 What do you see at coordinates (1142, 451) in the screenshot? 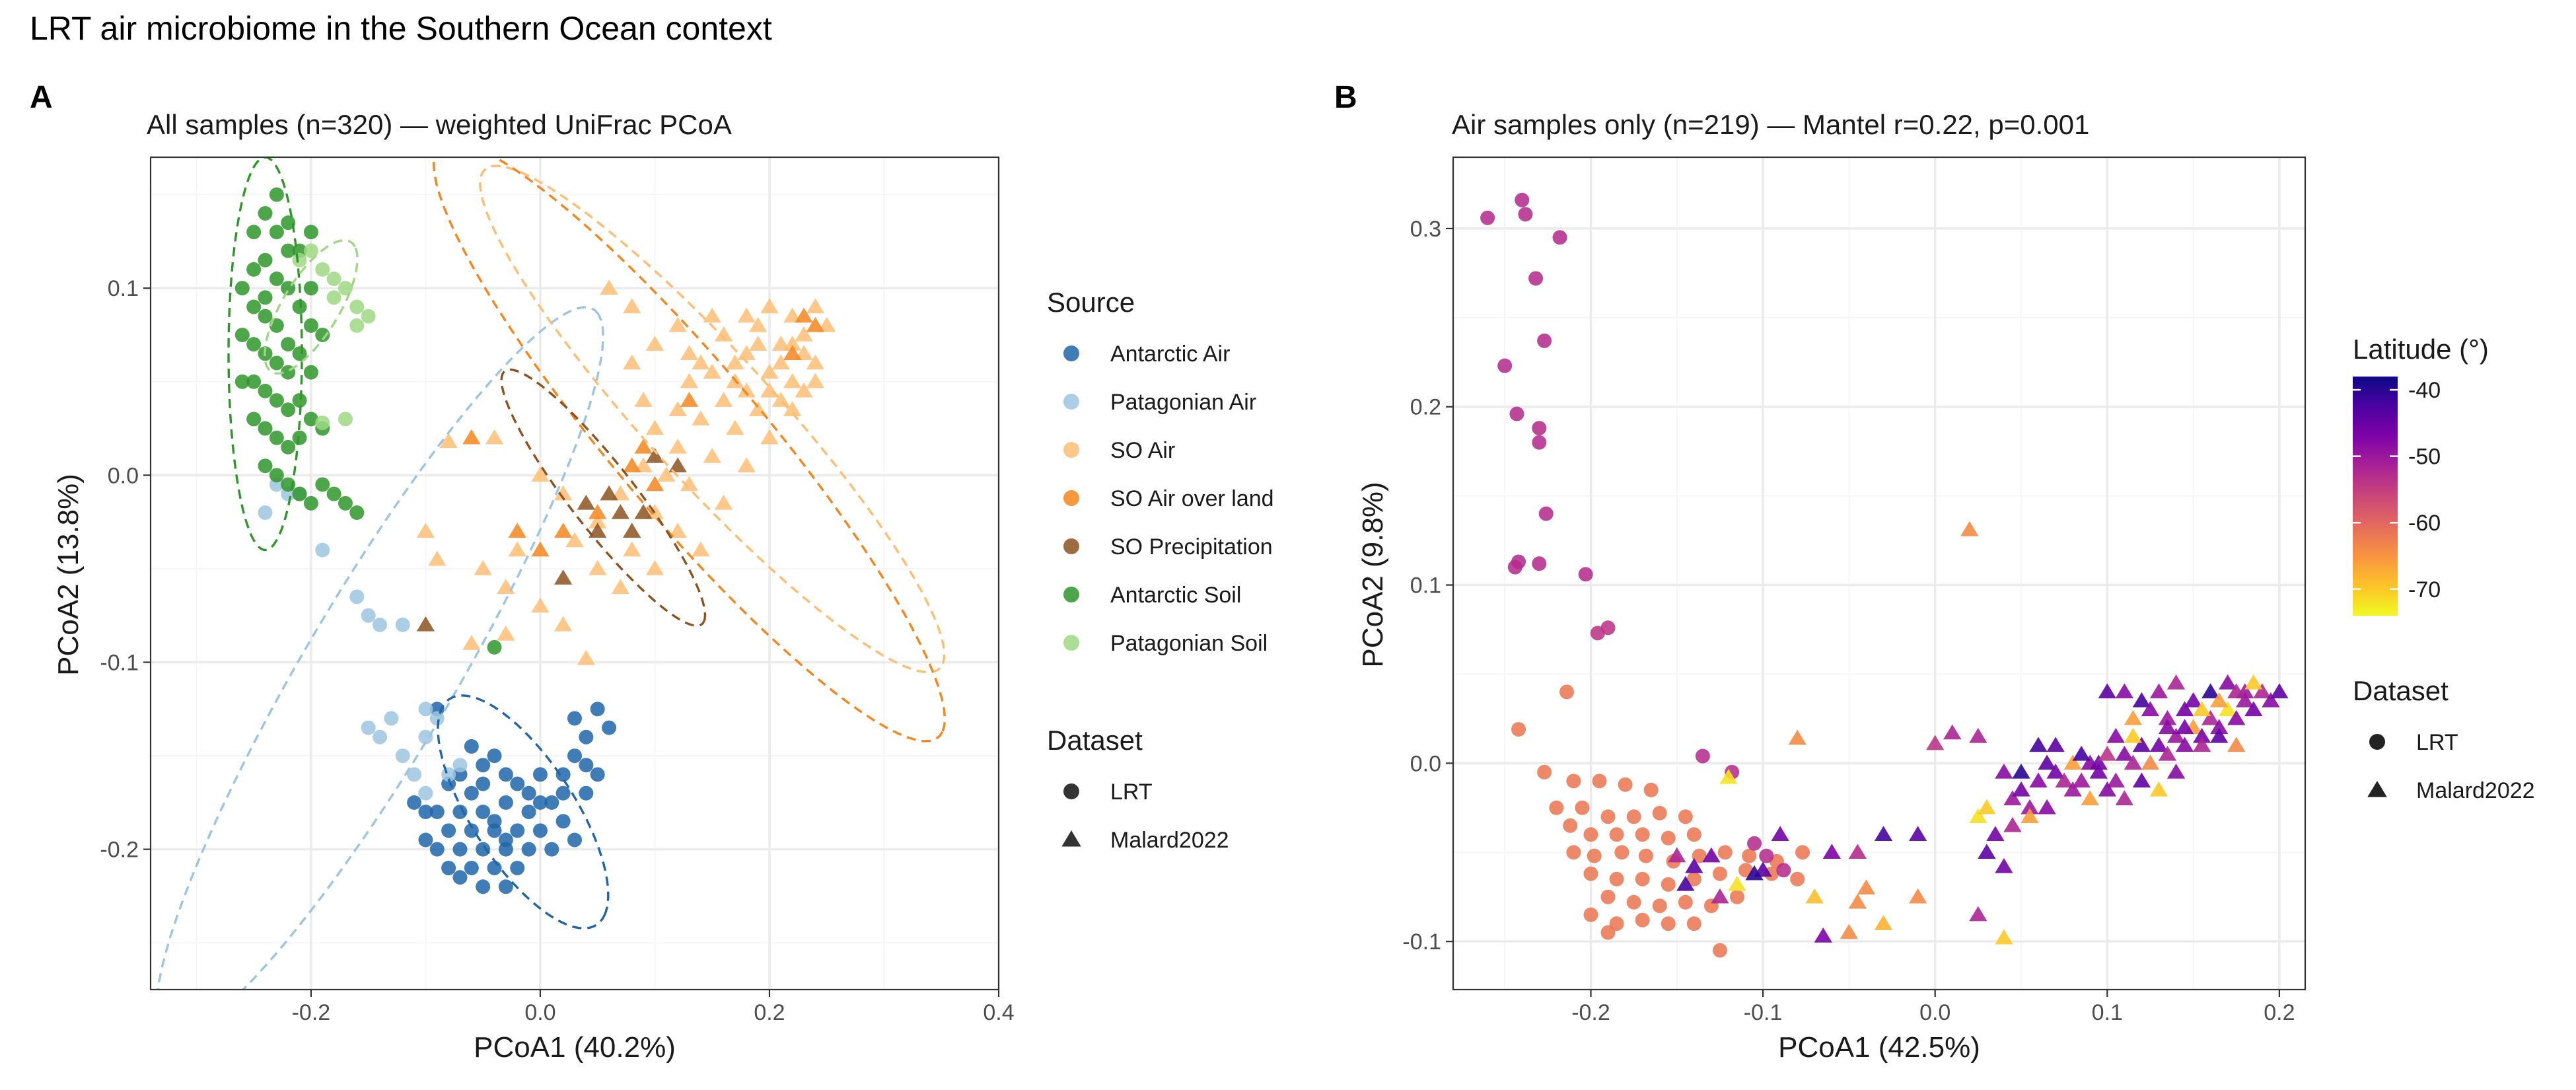
I see `panel-a-legend-label: SO Air` at bounding box center [1142, 451].